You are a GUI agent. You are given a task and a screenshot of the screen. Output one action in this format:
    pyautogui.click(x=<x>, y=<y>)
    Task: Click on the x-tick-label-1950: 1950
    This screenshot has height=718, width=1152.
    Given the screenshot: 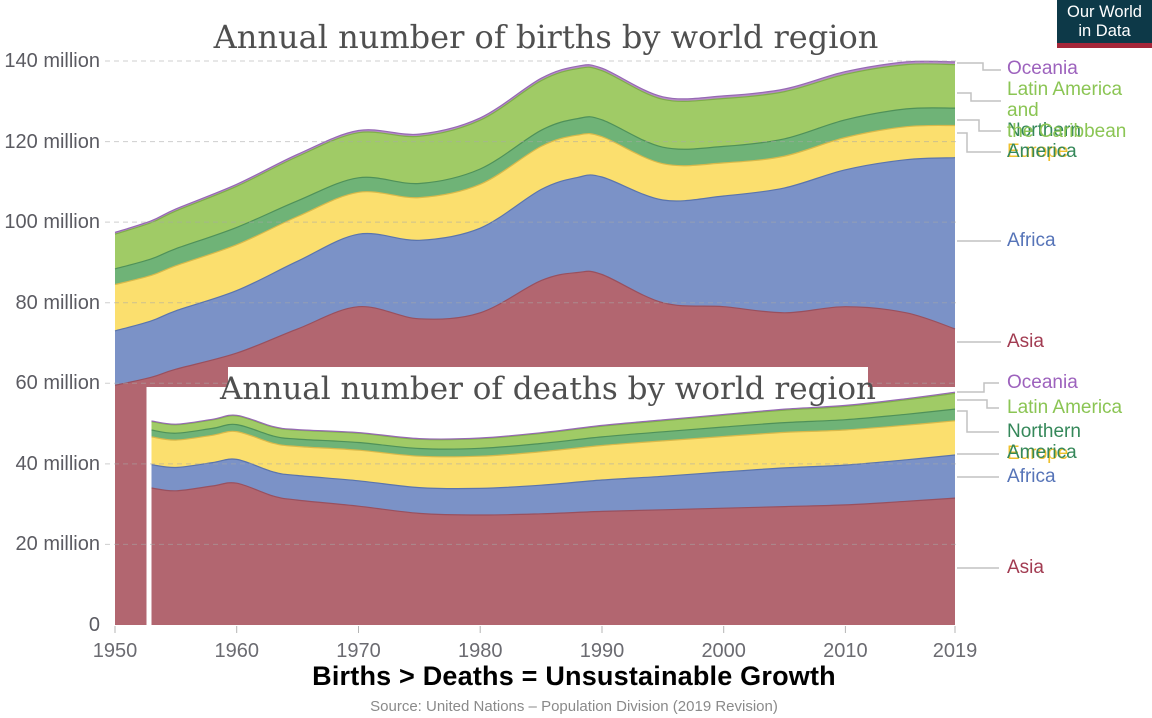 What is the action you would take?
    pyautogui.click(x=115, y=651)
    